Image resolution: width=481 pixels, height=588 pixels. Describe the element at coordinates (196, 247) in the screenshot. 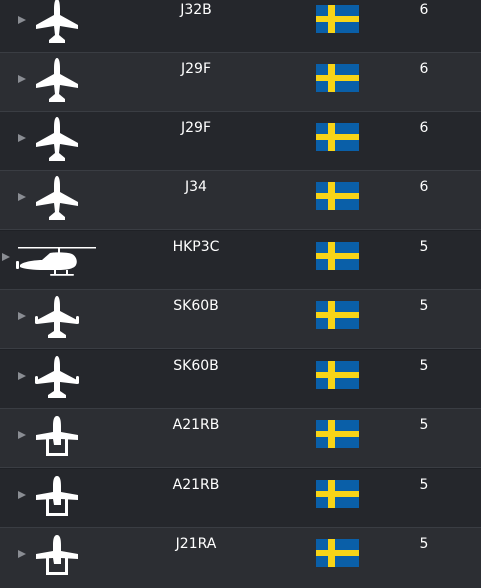

I see `vehicle-name: HKP3C` at that location.